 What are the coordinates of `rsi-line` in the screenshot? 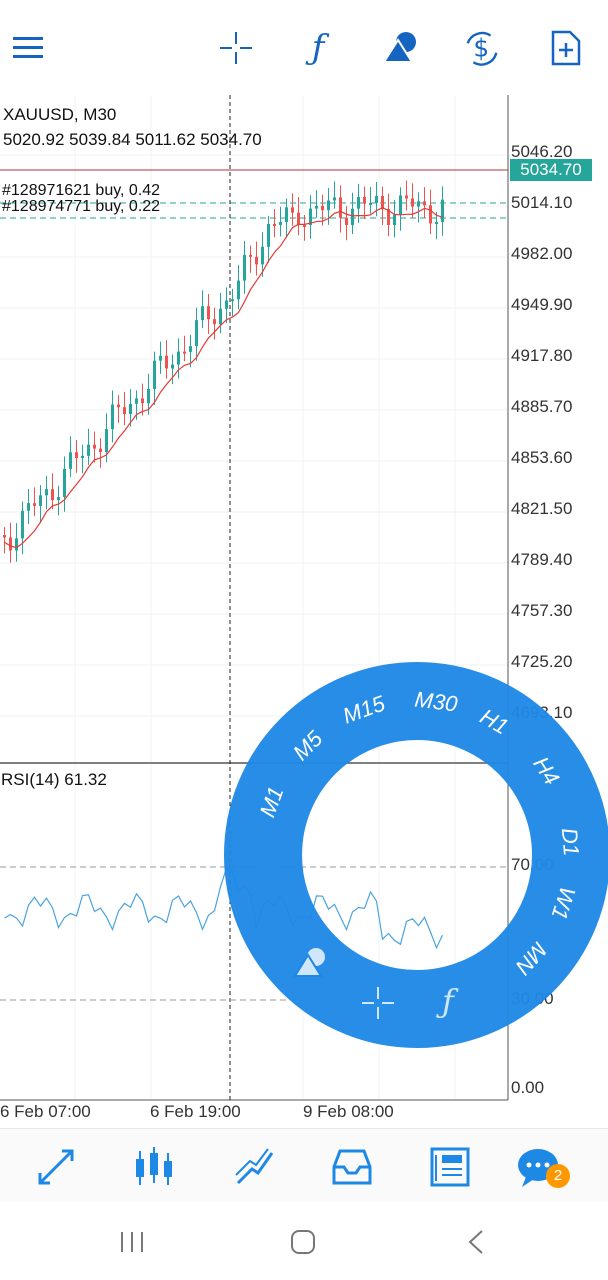 It's located at (224, 908).